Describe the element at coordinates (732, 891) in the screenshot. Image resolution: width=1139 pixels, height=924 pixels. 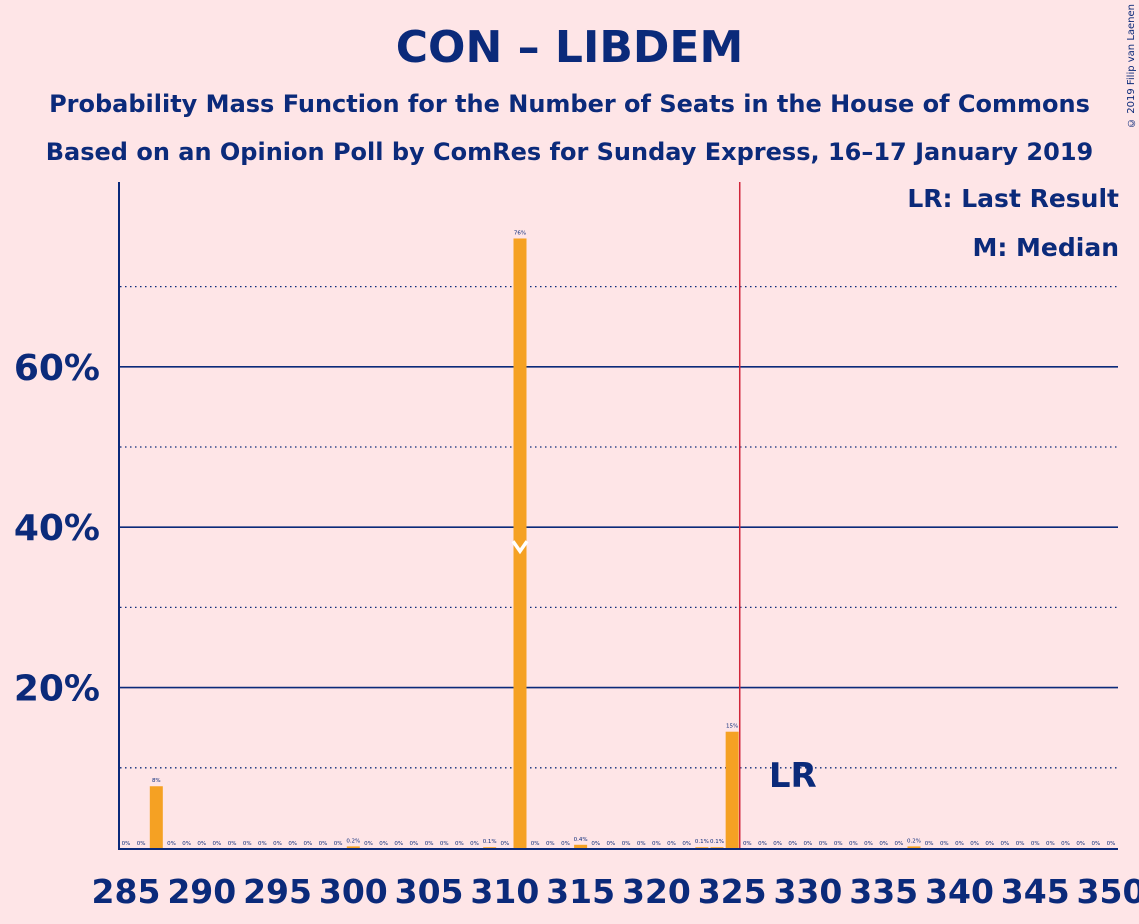
I see `x-tick-label: 325` at that location.